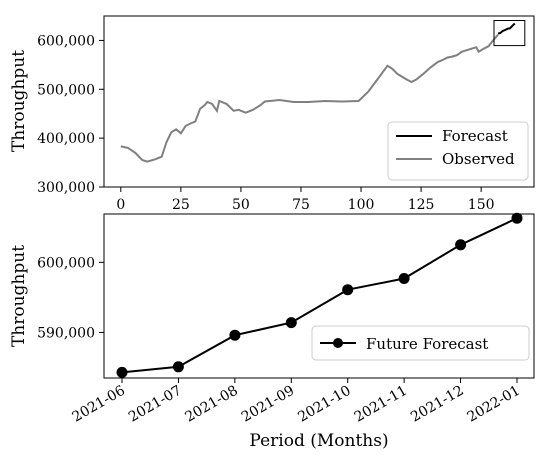 This screenshot has height=456, width=550. I want to click on top-x-tick-label: 100, so click(361, 205).